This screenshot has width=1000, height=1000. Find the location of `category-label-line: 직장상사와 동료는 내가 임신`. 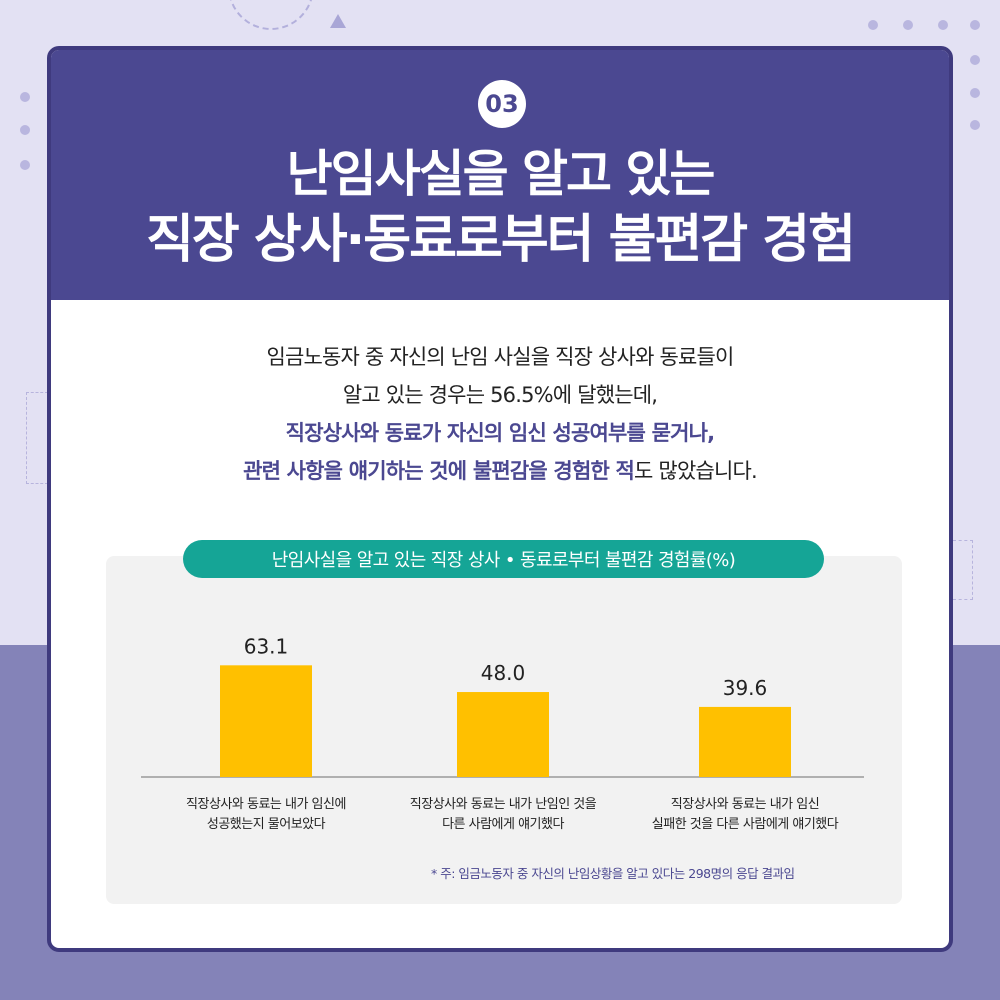

category-label-line: 직장상사와 동료는 내가 임신 is located at coordinates (745, 804).